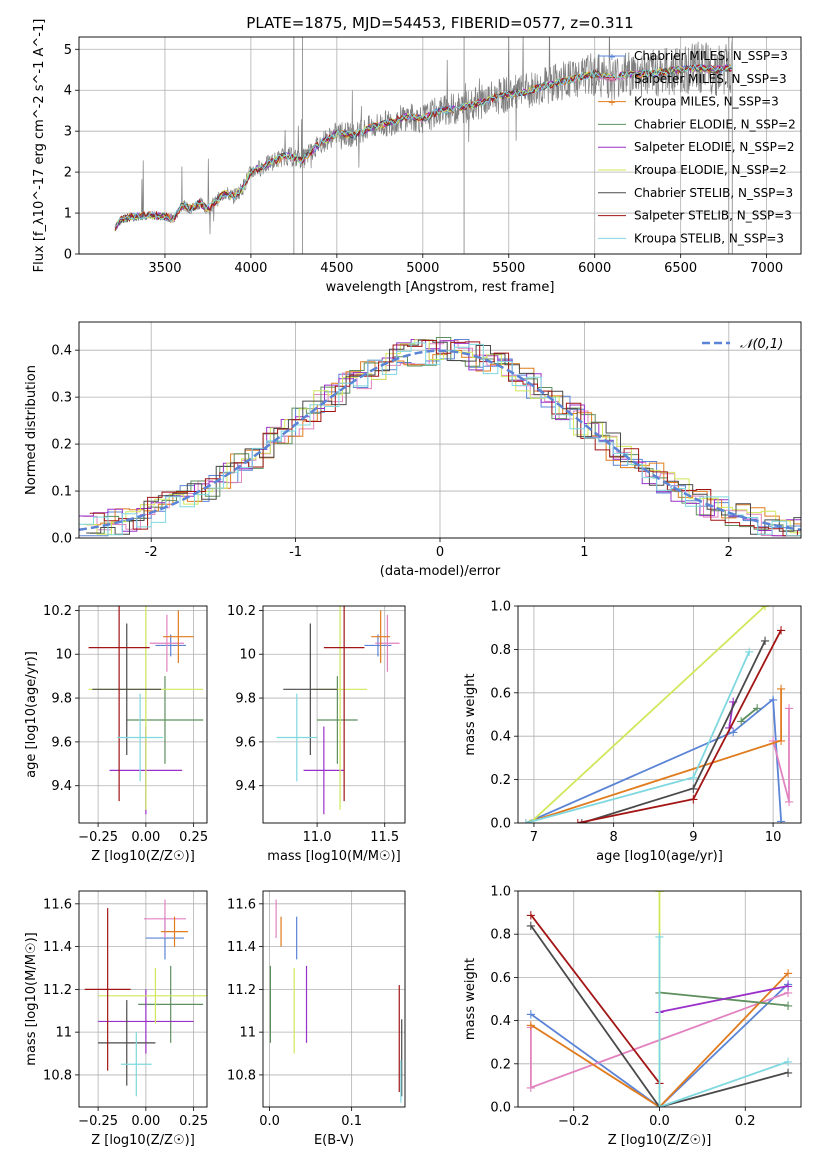  I want to click on x-tick-label: 2, so click(729, 552).